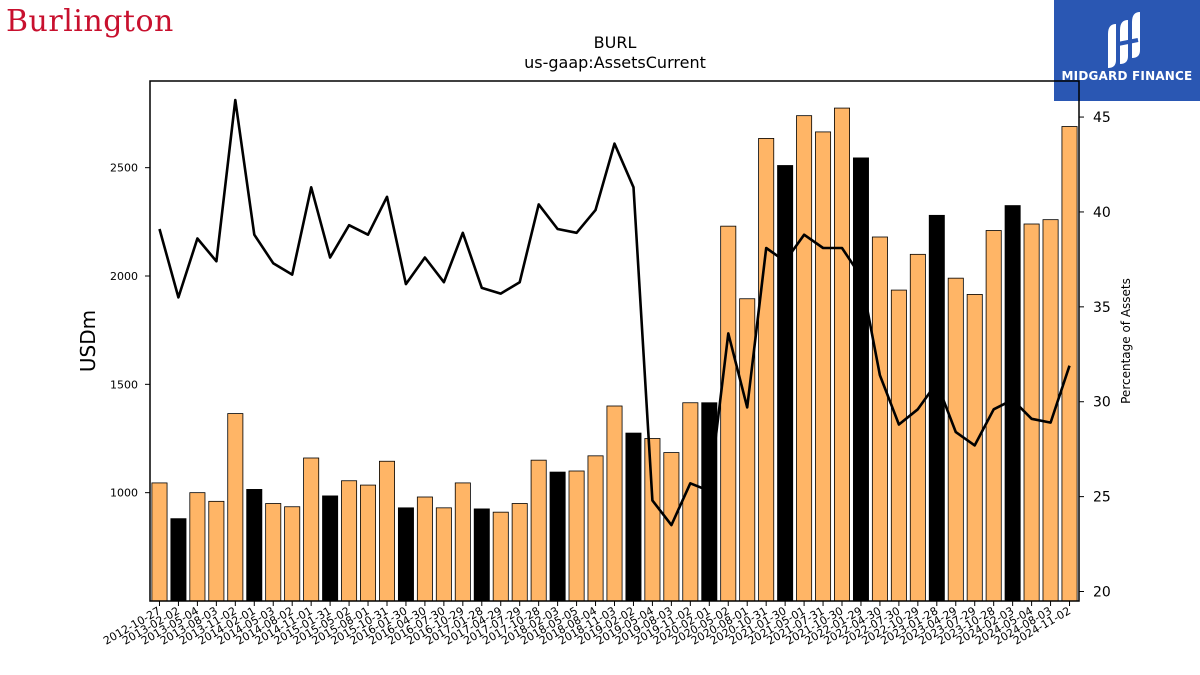 The image size is (1200, 675). I want to click on y-axis-label: USDm, so click(88, 341).